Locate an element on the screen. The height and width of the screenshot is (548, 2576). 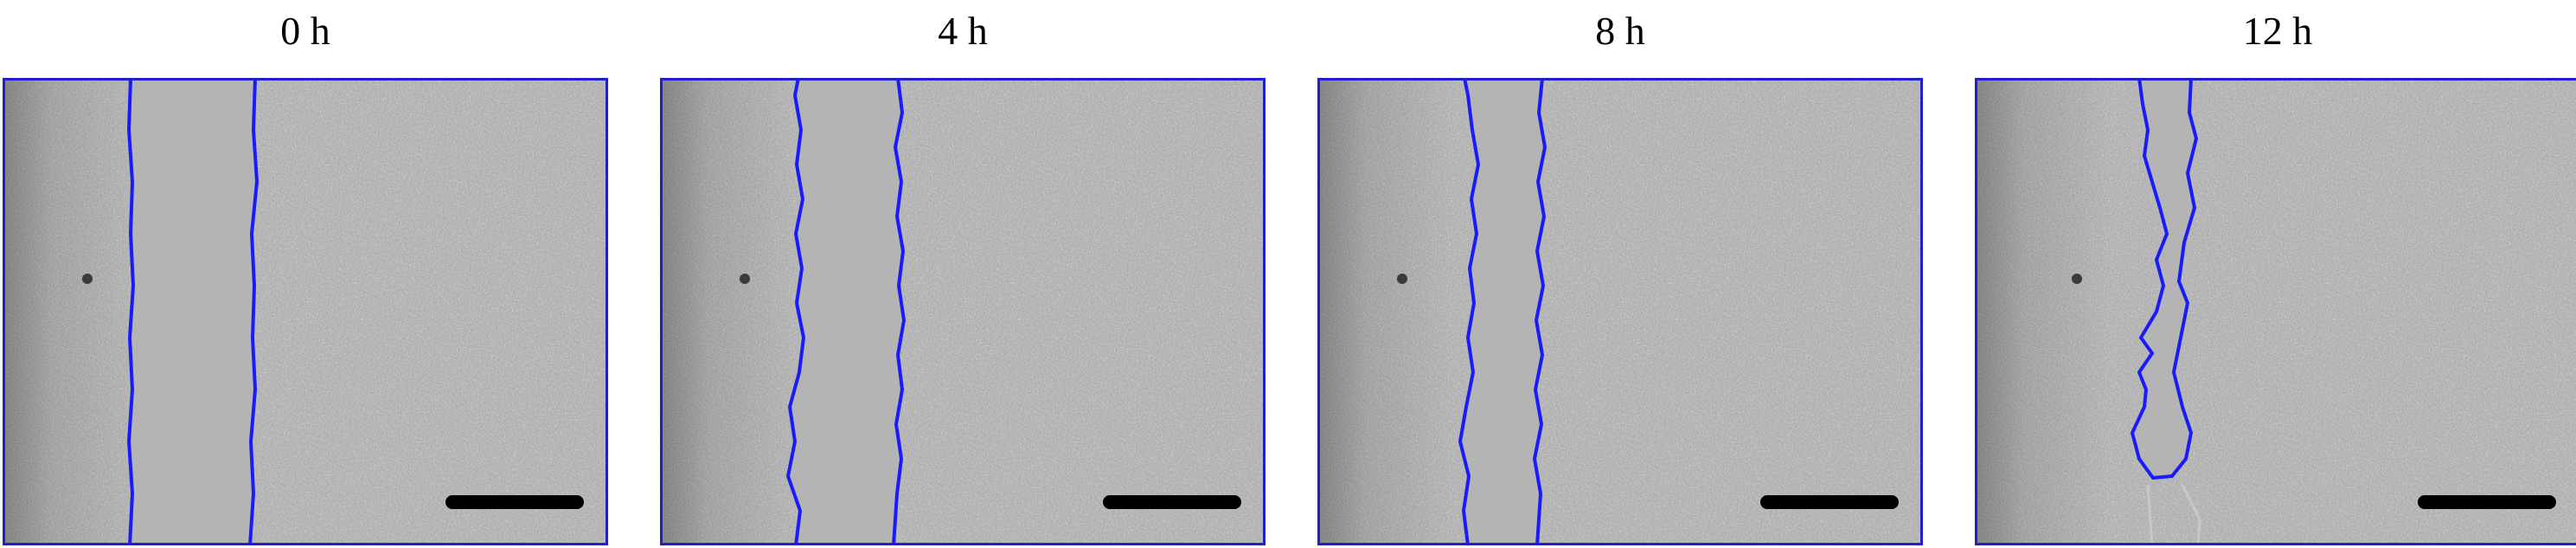
wound-closure-outline is located at coordinates (2164, 279).